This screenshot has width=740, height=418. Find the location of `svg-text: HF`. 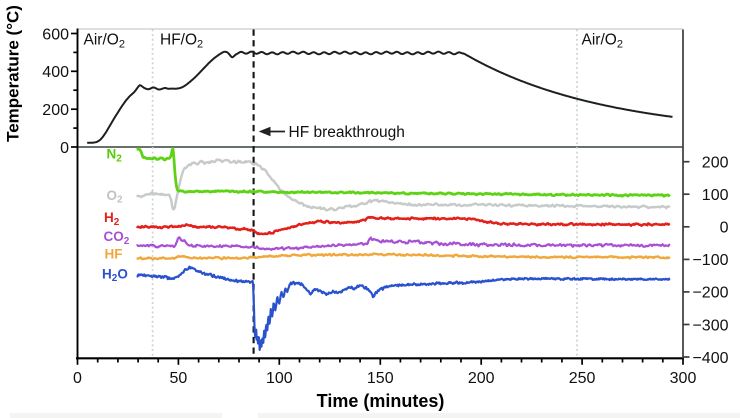

svg-text: HF is located at coordinates (114, 254).